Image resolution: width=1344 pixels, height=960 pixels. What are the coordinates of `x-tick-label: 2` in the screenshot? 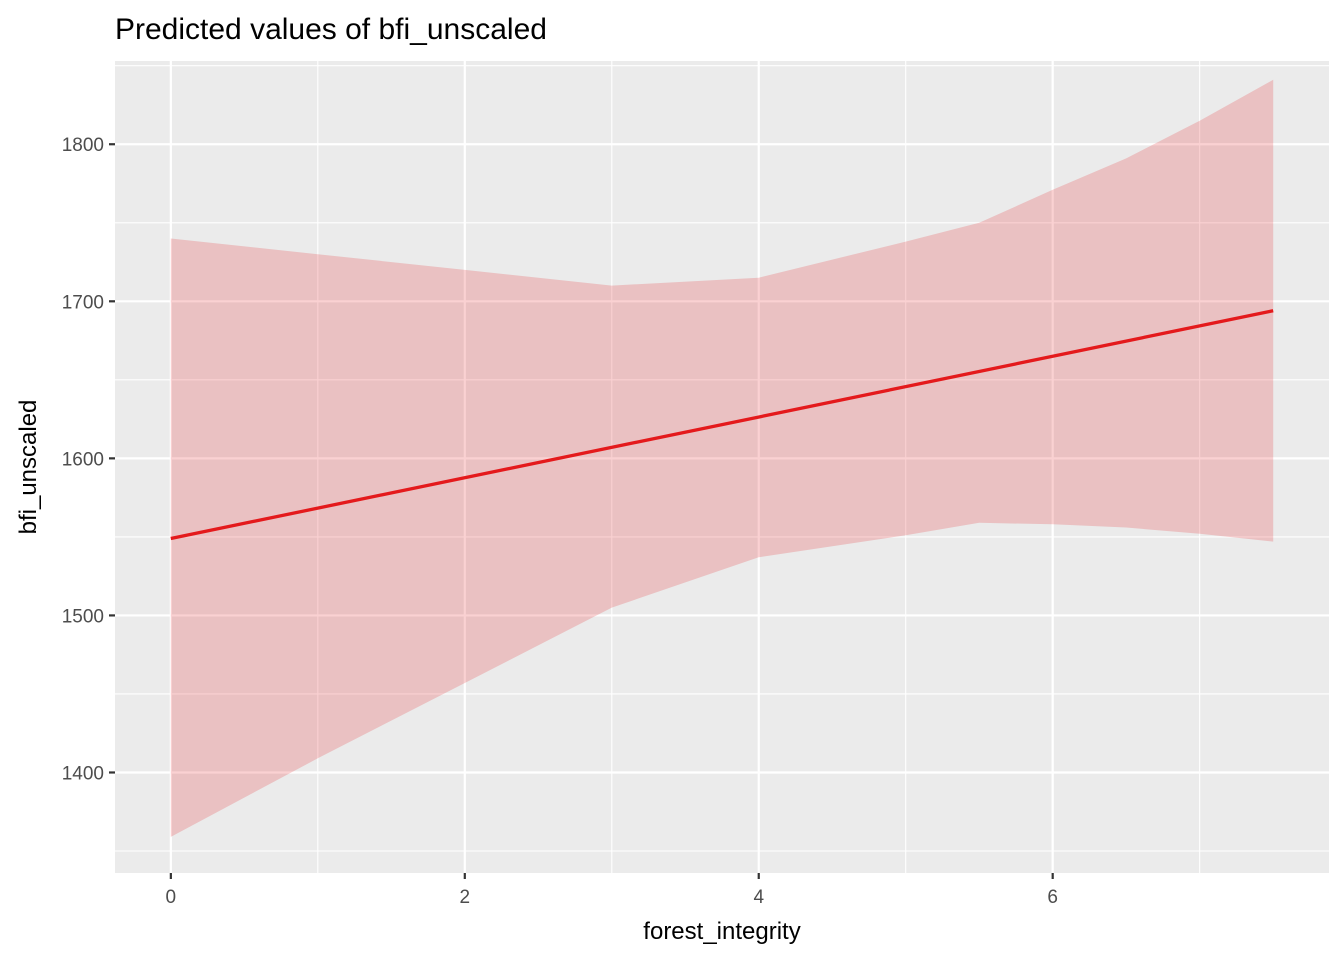 It's located at (465, 897).